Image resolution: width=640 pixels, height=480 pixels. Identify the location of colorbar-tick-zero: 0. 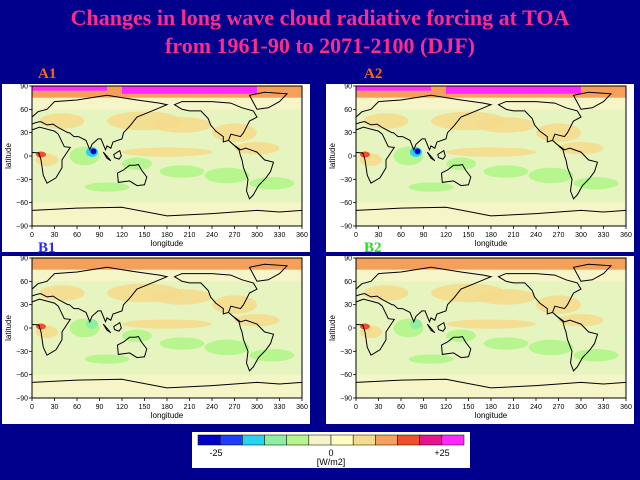
(330, 453).